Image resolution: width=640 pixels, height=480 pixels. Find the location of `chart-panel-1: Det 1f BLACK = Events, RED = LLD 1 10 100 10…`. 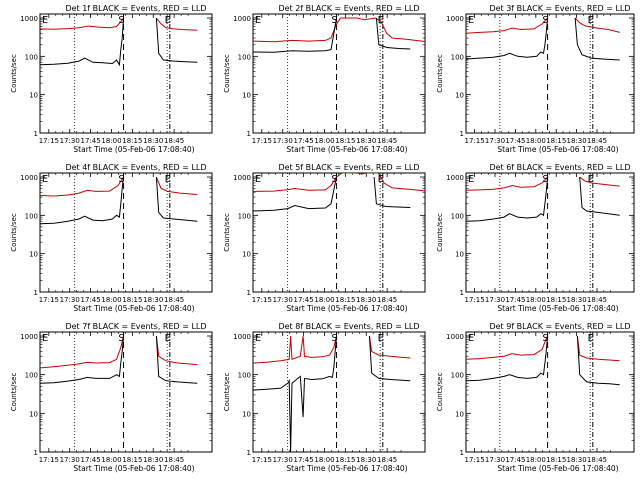

chart-panel-1: Det 1f BLACK = Events, RED = LLD 1 10 100 10… is located at coordinates (111, 79).